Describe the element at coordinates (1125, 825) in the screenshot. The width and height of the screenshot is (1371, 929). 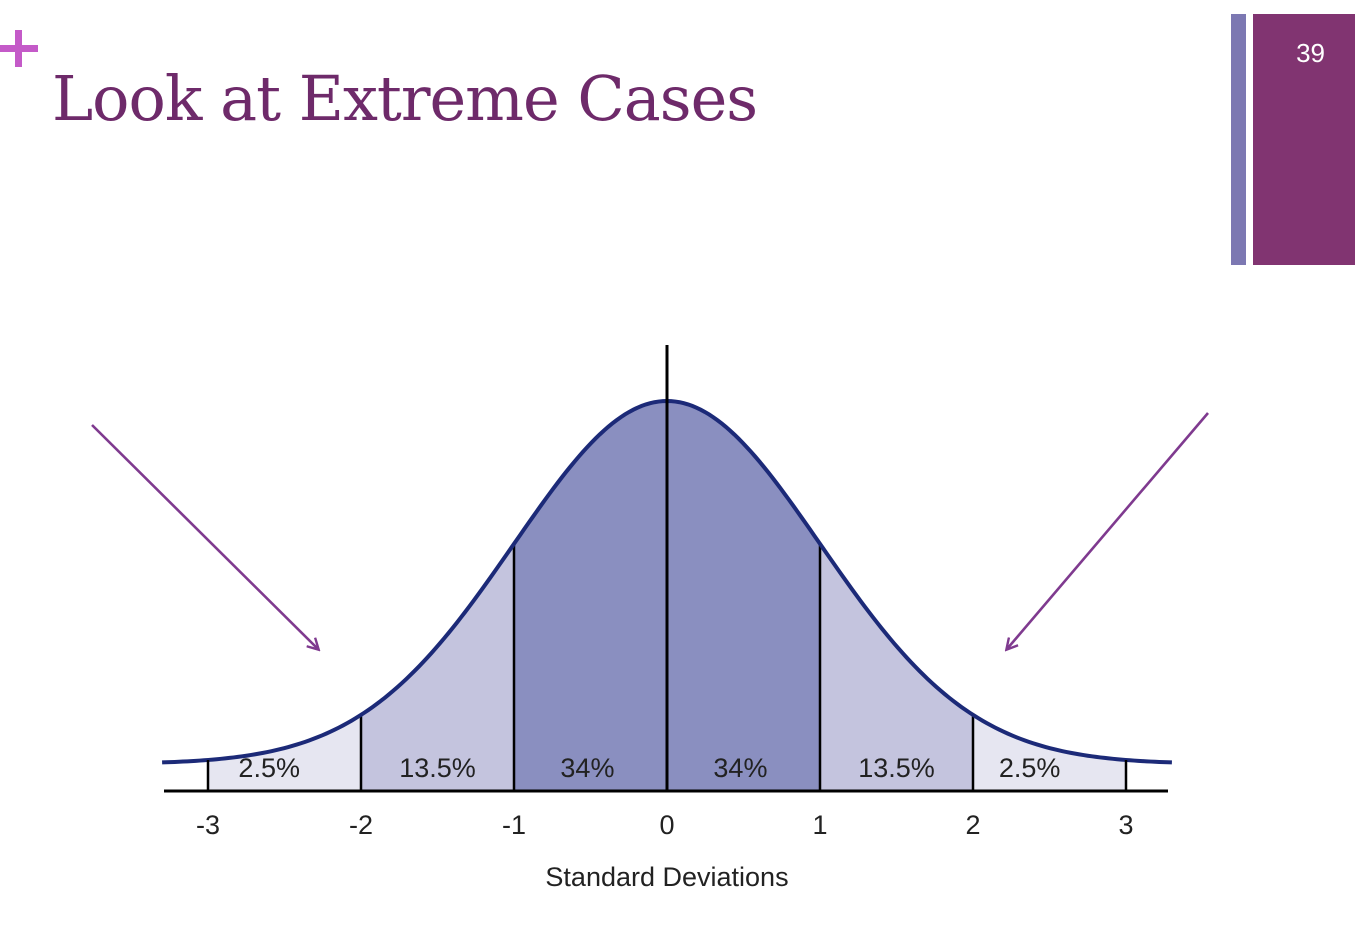
I see `tick-label-6: 3` at that location.